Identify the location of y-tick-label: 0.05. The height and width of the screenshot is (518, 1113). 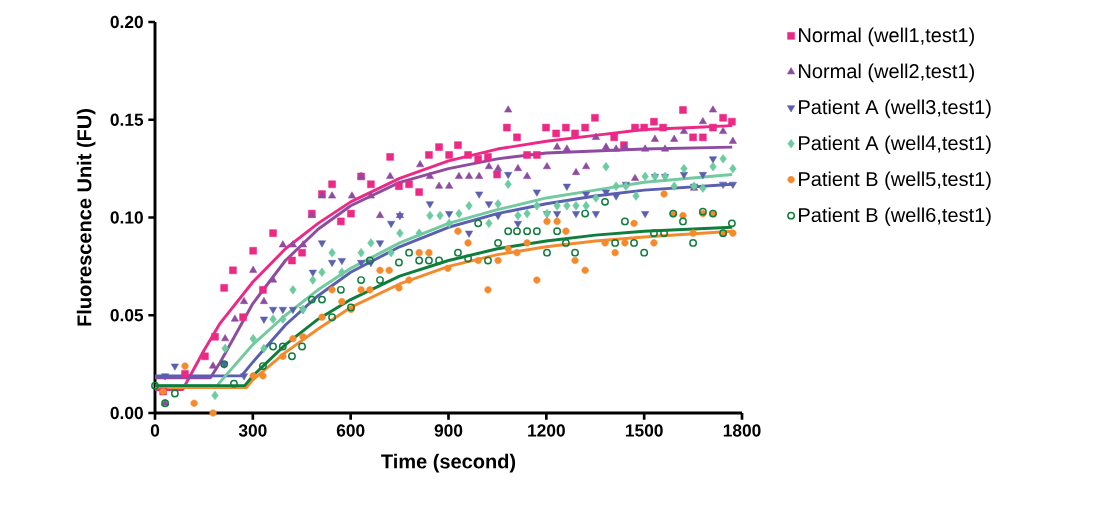
(127, 315).